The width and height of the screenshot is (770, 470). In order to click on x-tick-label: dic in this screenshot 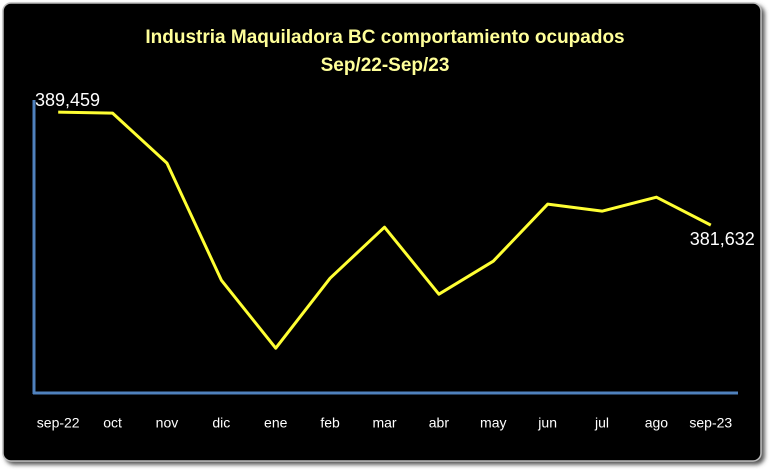, I will do `click(221, 423)`.